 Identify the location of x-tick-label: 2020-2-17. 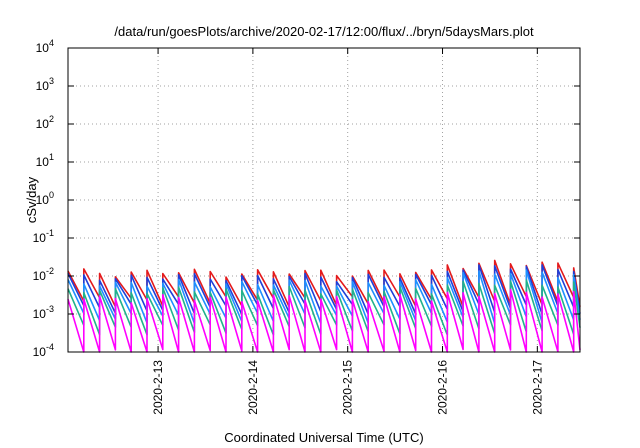
(537, 387).